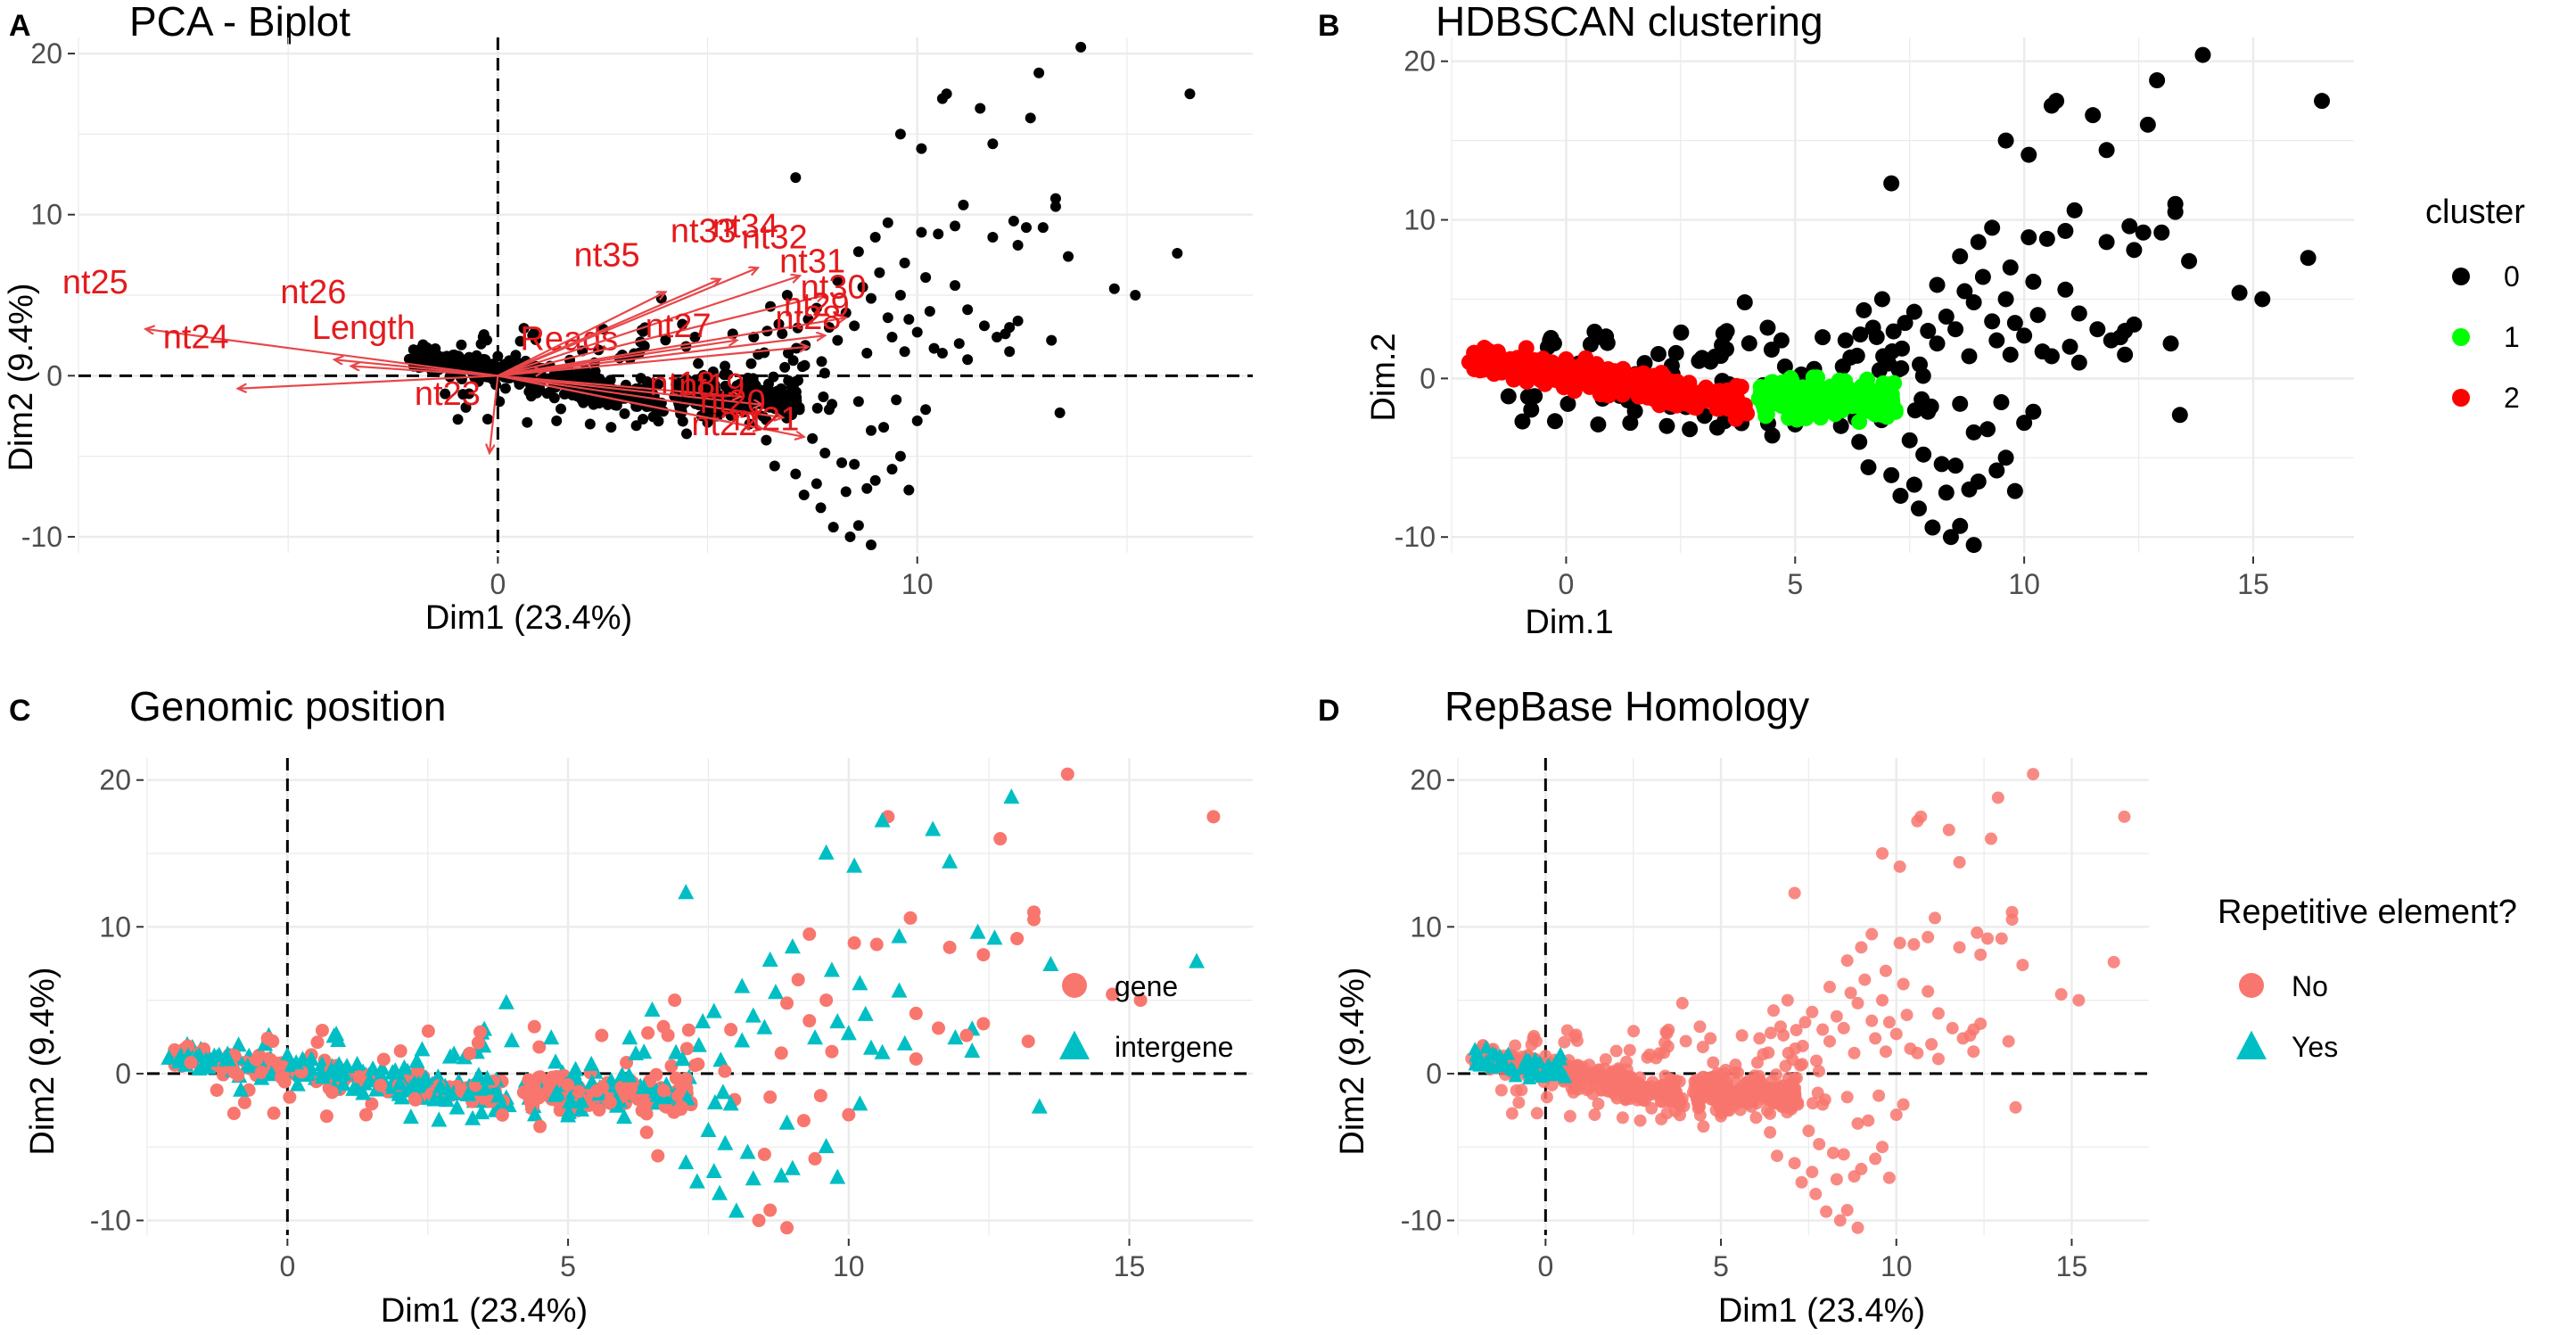 This screenshot has height=1335, width=2576. Describe the element at coordinates (1626, 706) in the screenshot. I see `panel-title: RepBase Homology` at that location.